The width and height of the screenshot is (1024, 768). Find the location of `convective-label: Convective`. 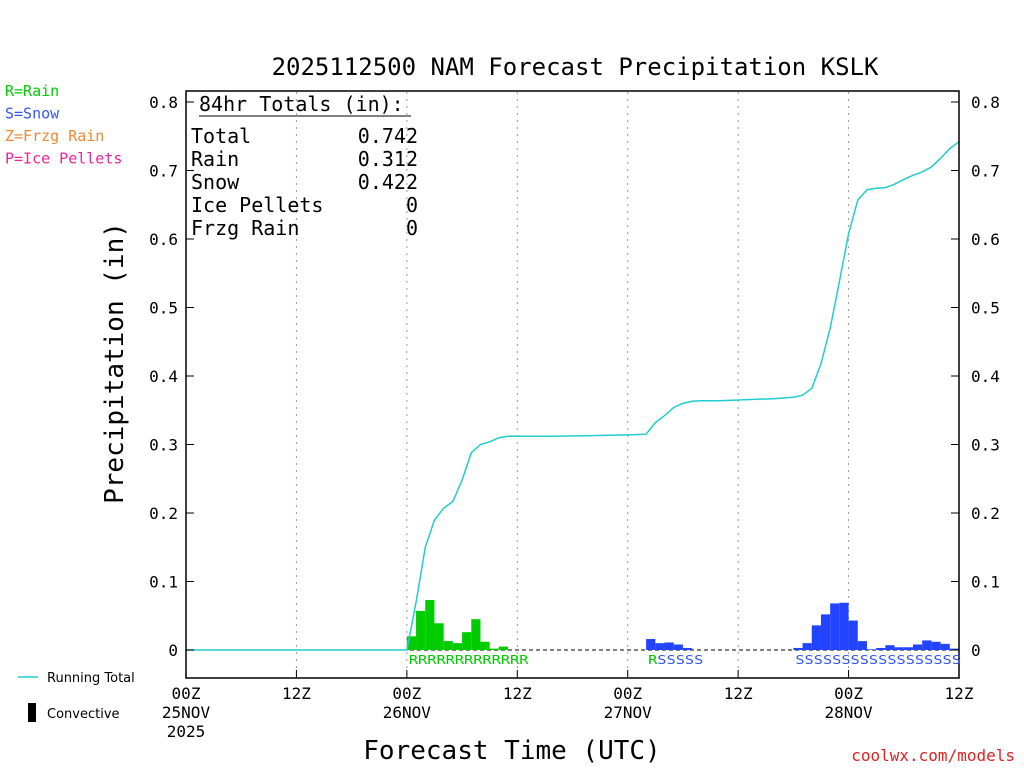

convective-label: Convective is located at coordinates (83, 714).